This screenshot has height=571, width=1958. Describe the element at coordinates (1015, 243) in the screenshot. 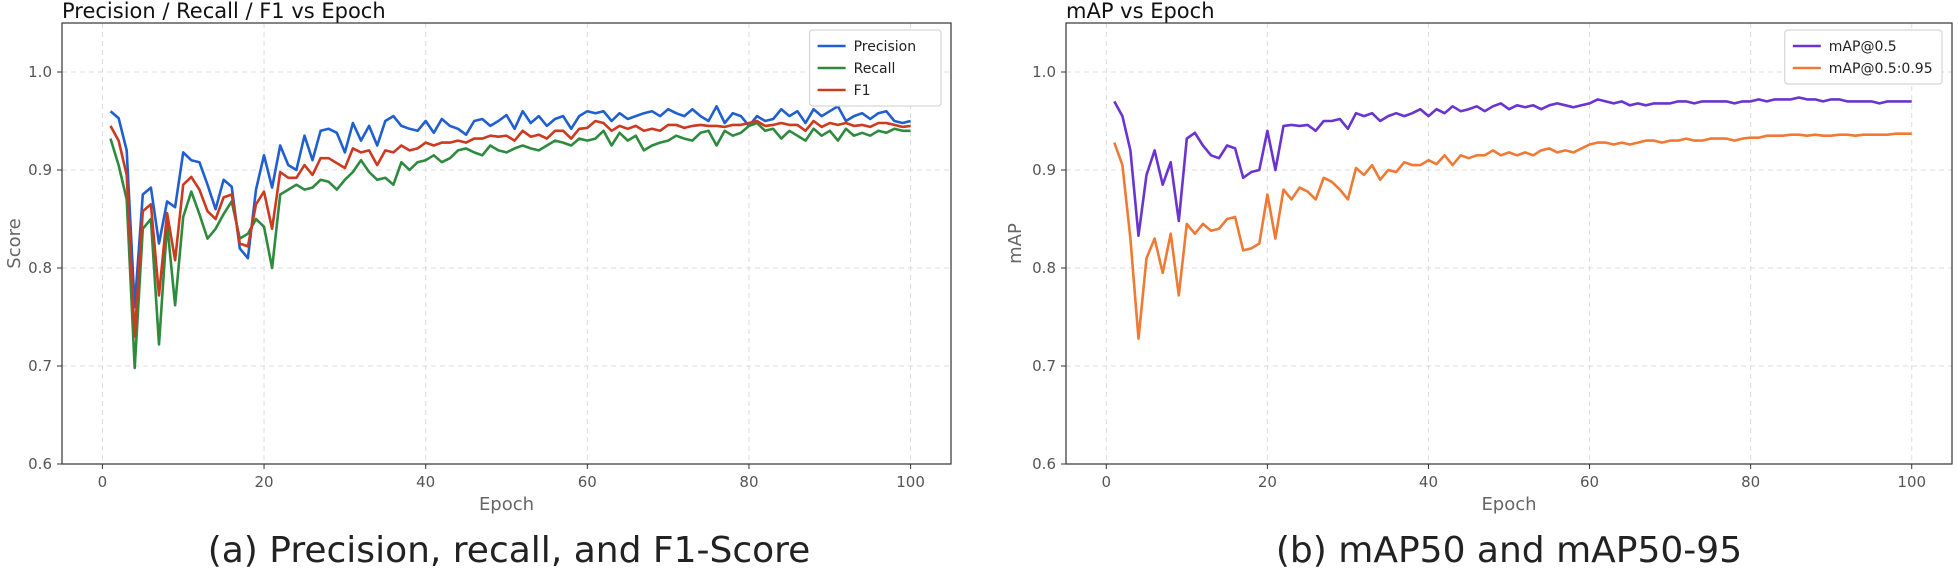

I see `y-axis-label: mAP` at that location.